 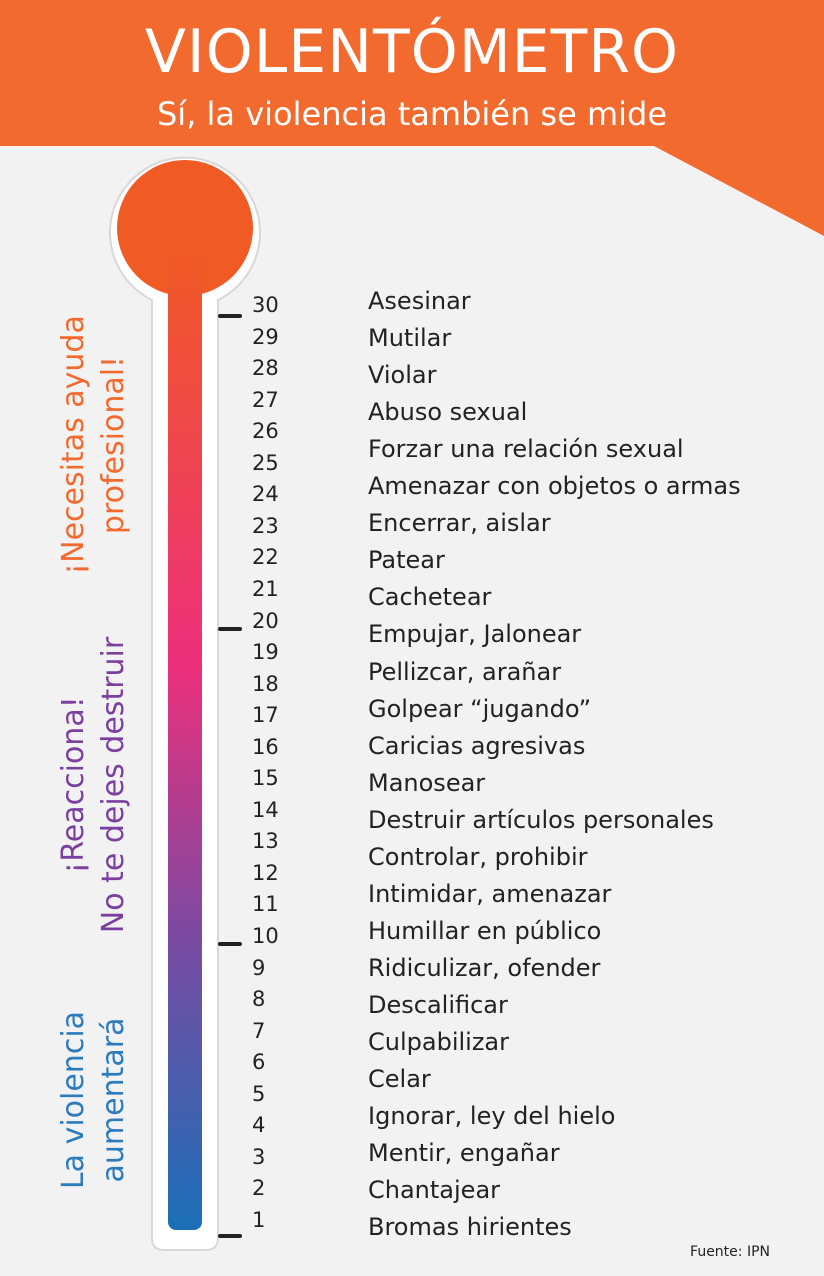 I want to click on level-label: Destruir artículos personales, so click(x=541, y=819).